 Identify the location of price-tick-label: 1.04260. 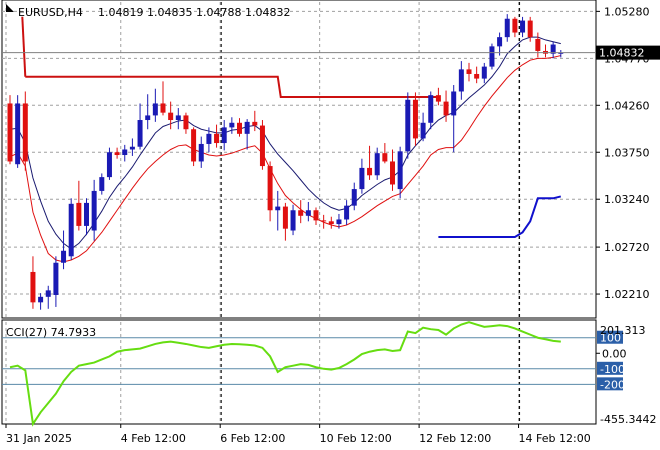
(627, 105).